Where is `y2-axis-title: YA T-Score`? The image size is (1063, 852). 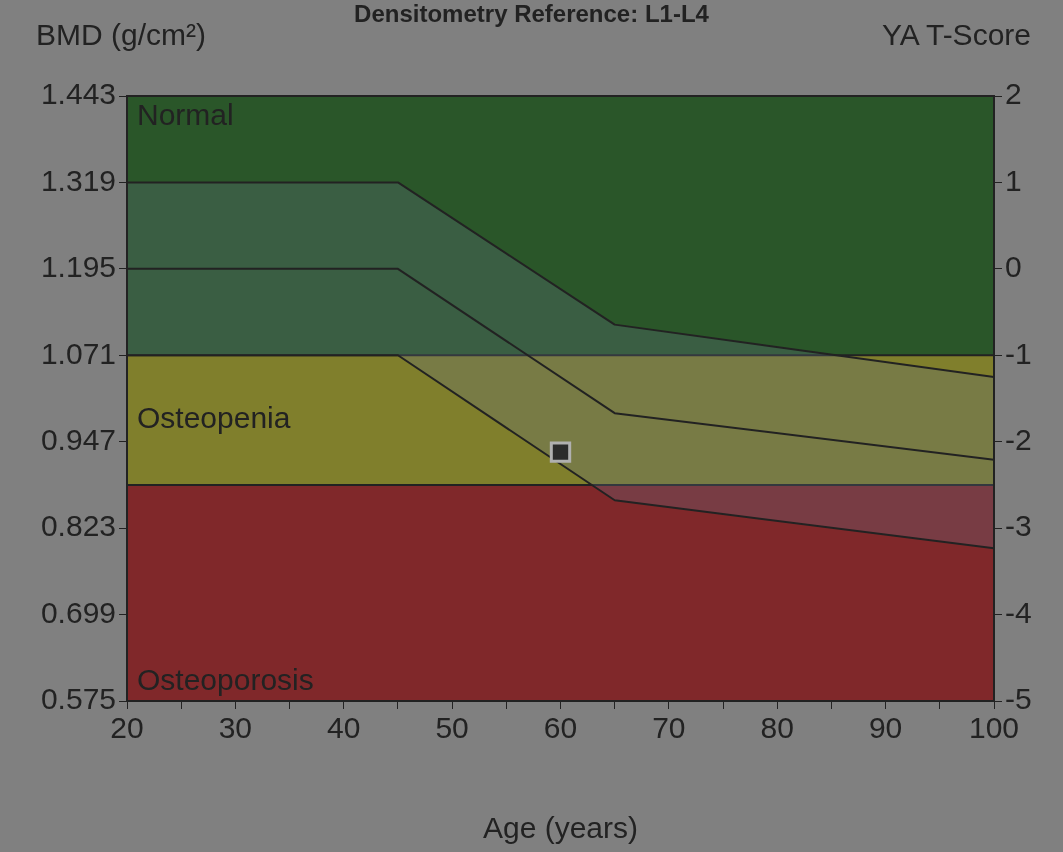 y2-axis-title: YA T-Score is located at coordinates (956, 35).